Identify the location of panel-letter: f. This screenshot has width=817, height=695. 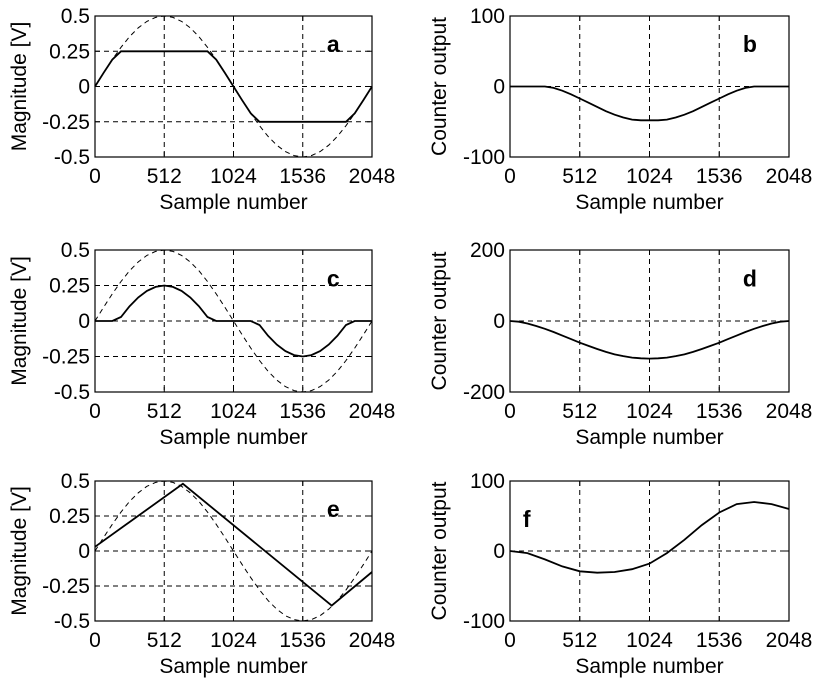
(527, 519).